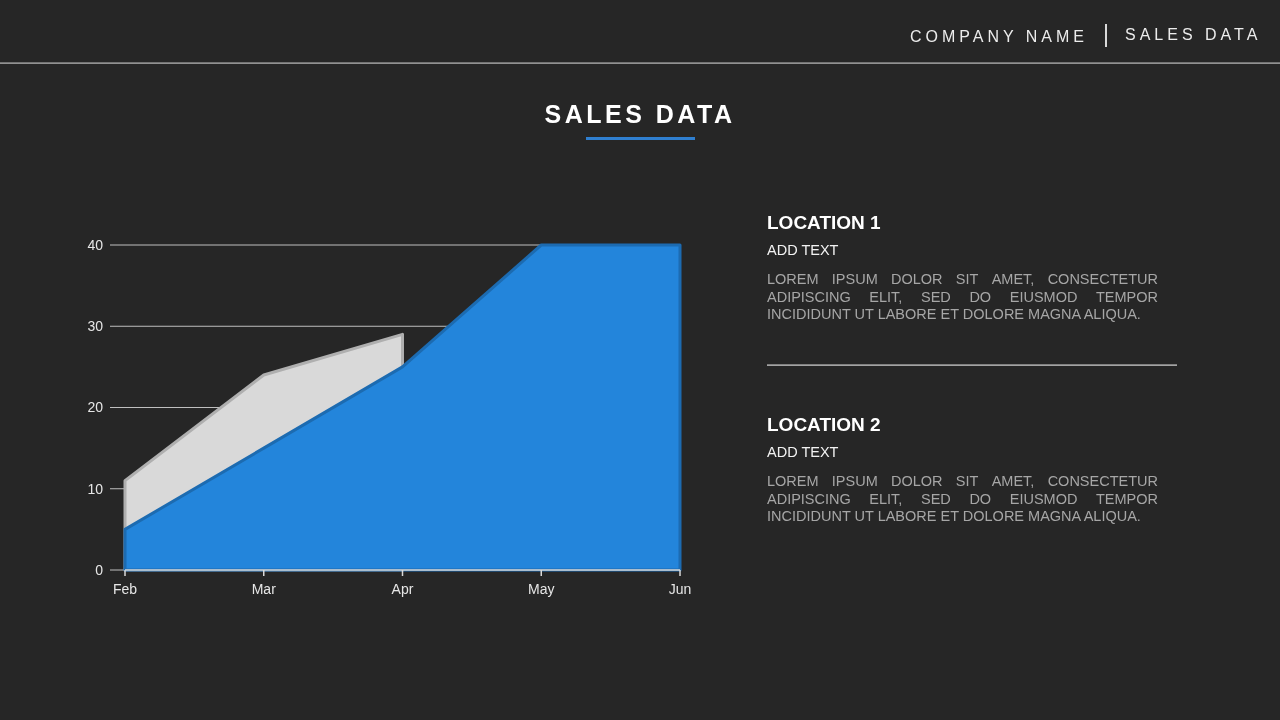 The image size is (1280, 720). What do you see at coordinates (998, 36) in the screenshot?
I see `text: COMPANY NAME` at bounding box center [998, 36].